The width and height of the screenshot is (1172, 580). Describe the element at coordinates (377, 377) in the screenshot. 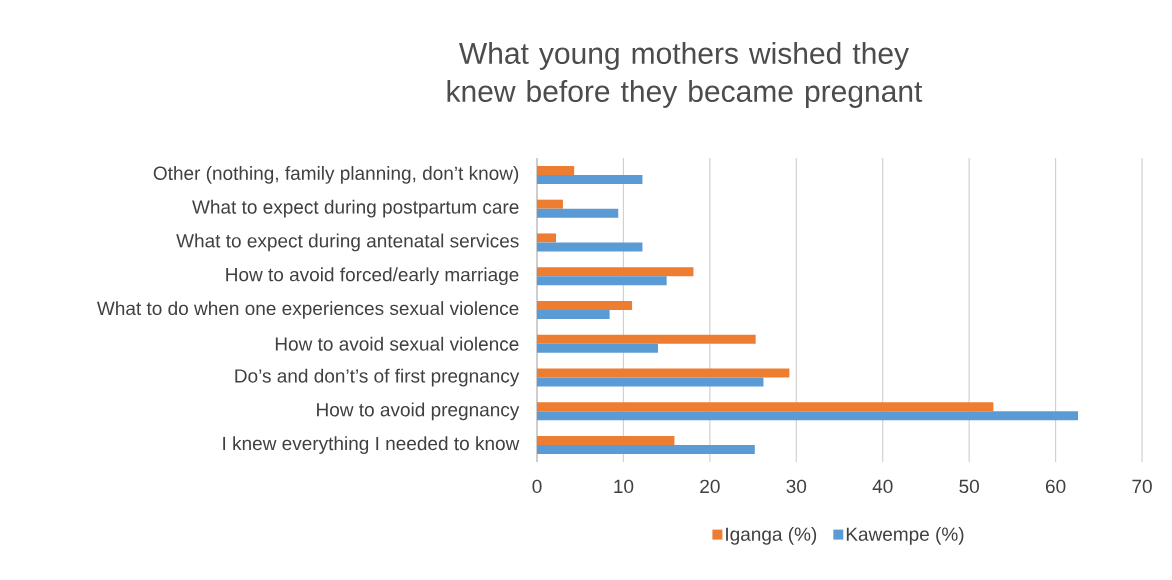

I see `y-tick-label: Do’s and don’t’s of first pregnancy` at that location.